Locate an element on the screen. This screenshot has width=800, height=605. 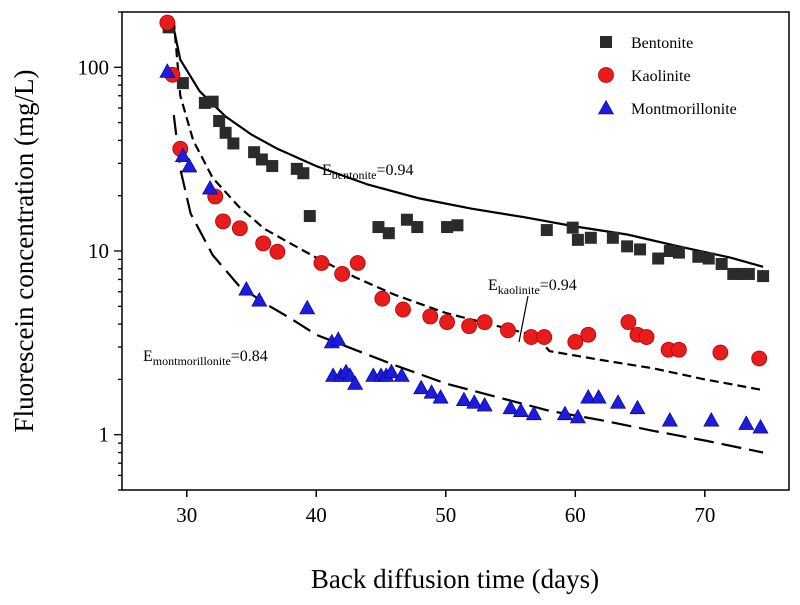
annotation-montmorillonite: Emontmorillonite=0.84 is located at coordinates (205, 358).